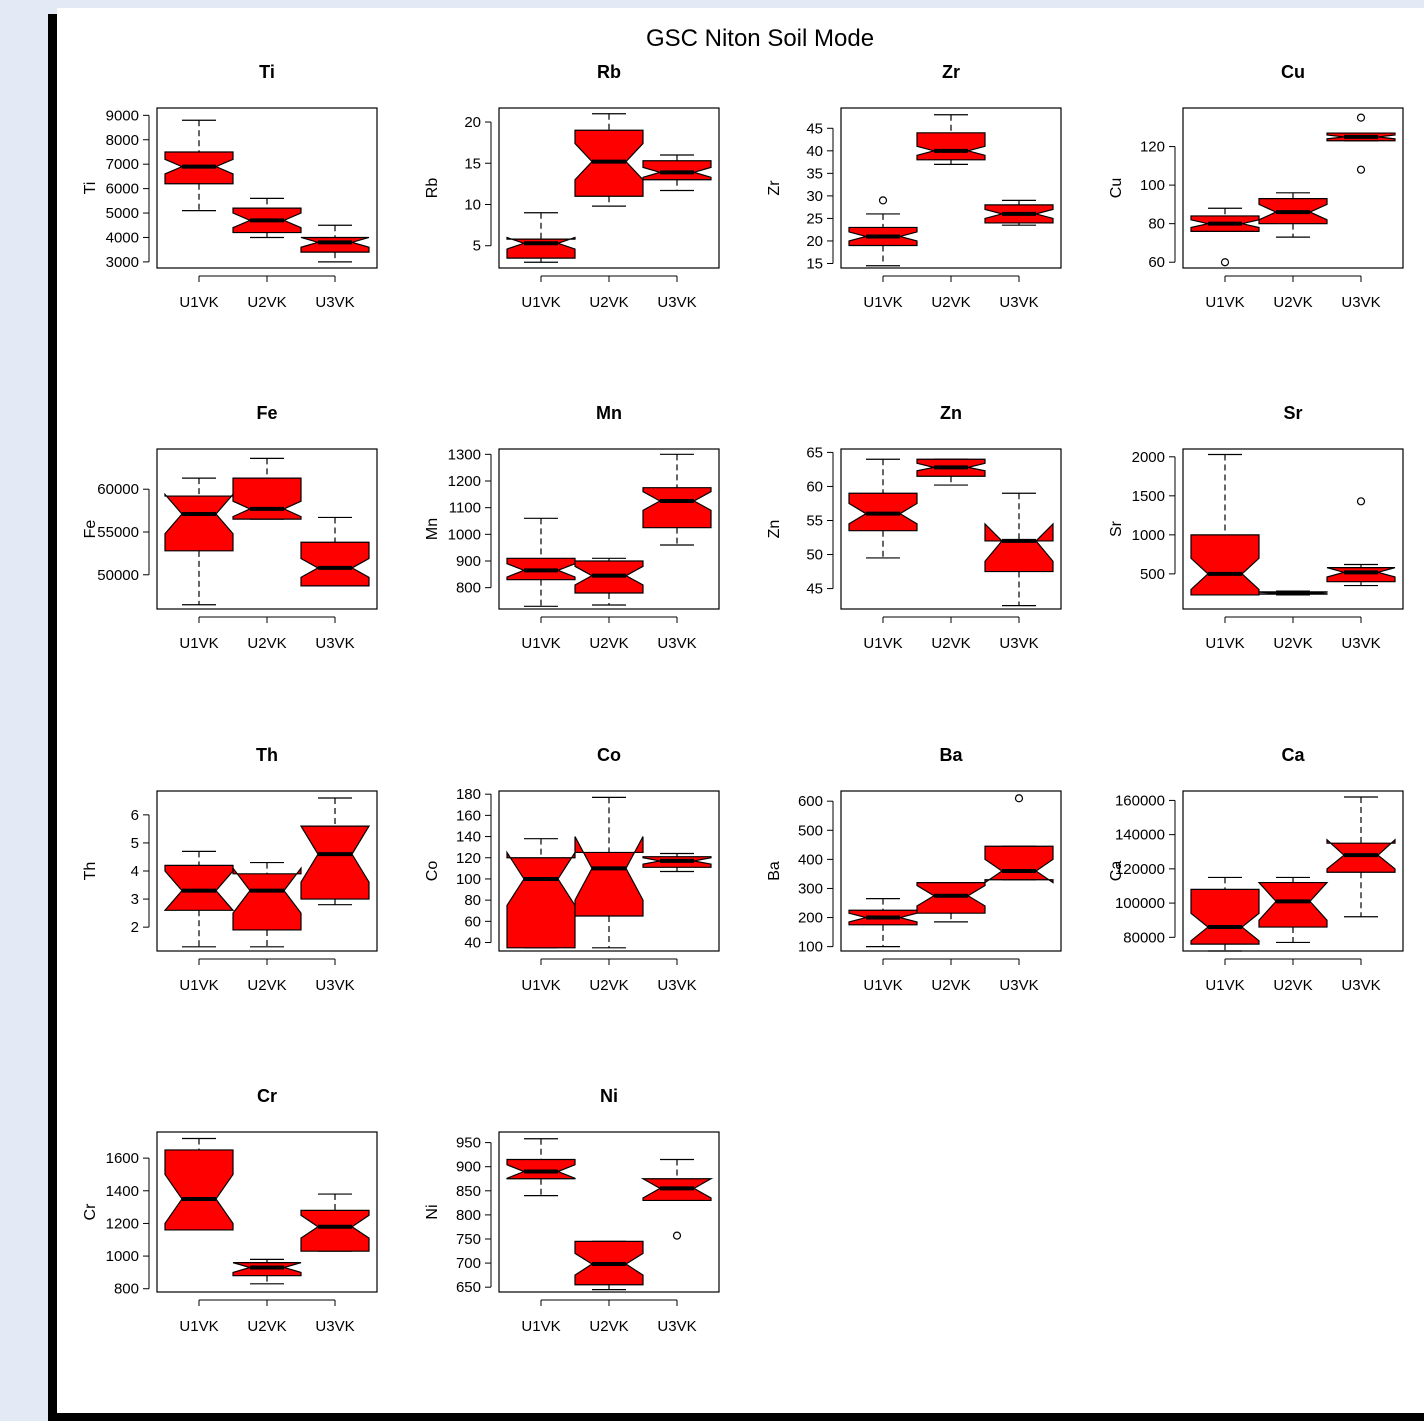 This screenshot has width=1424, height=1421. I want to click on panel-title: Co, so click(609, 755).